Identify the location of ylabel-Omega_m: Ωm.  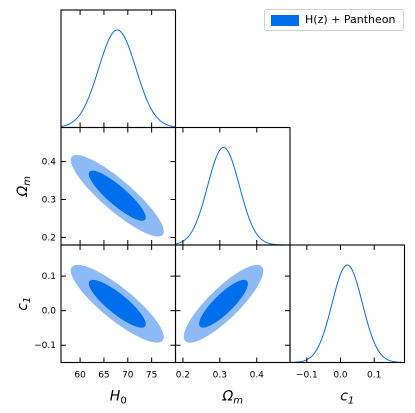
(24, 187).